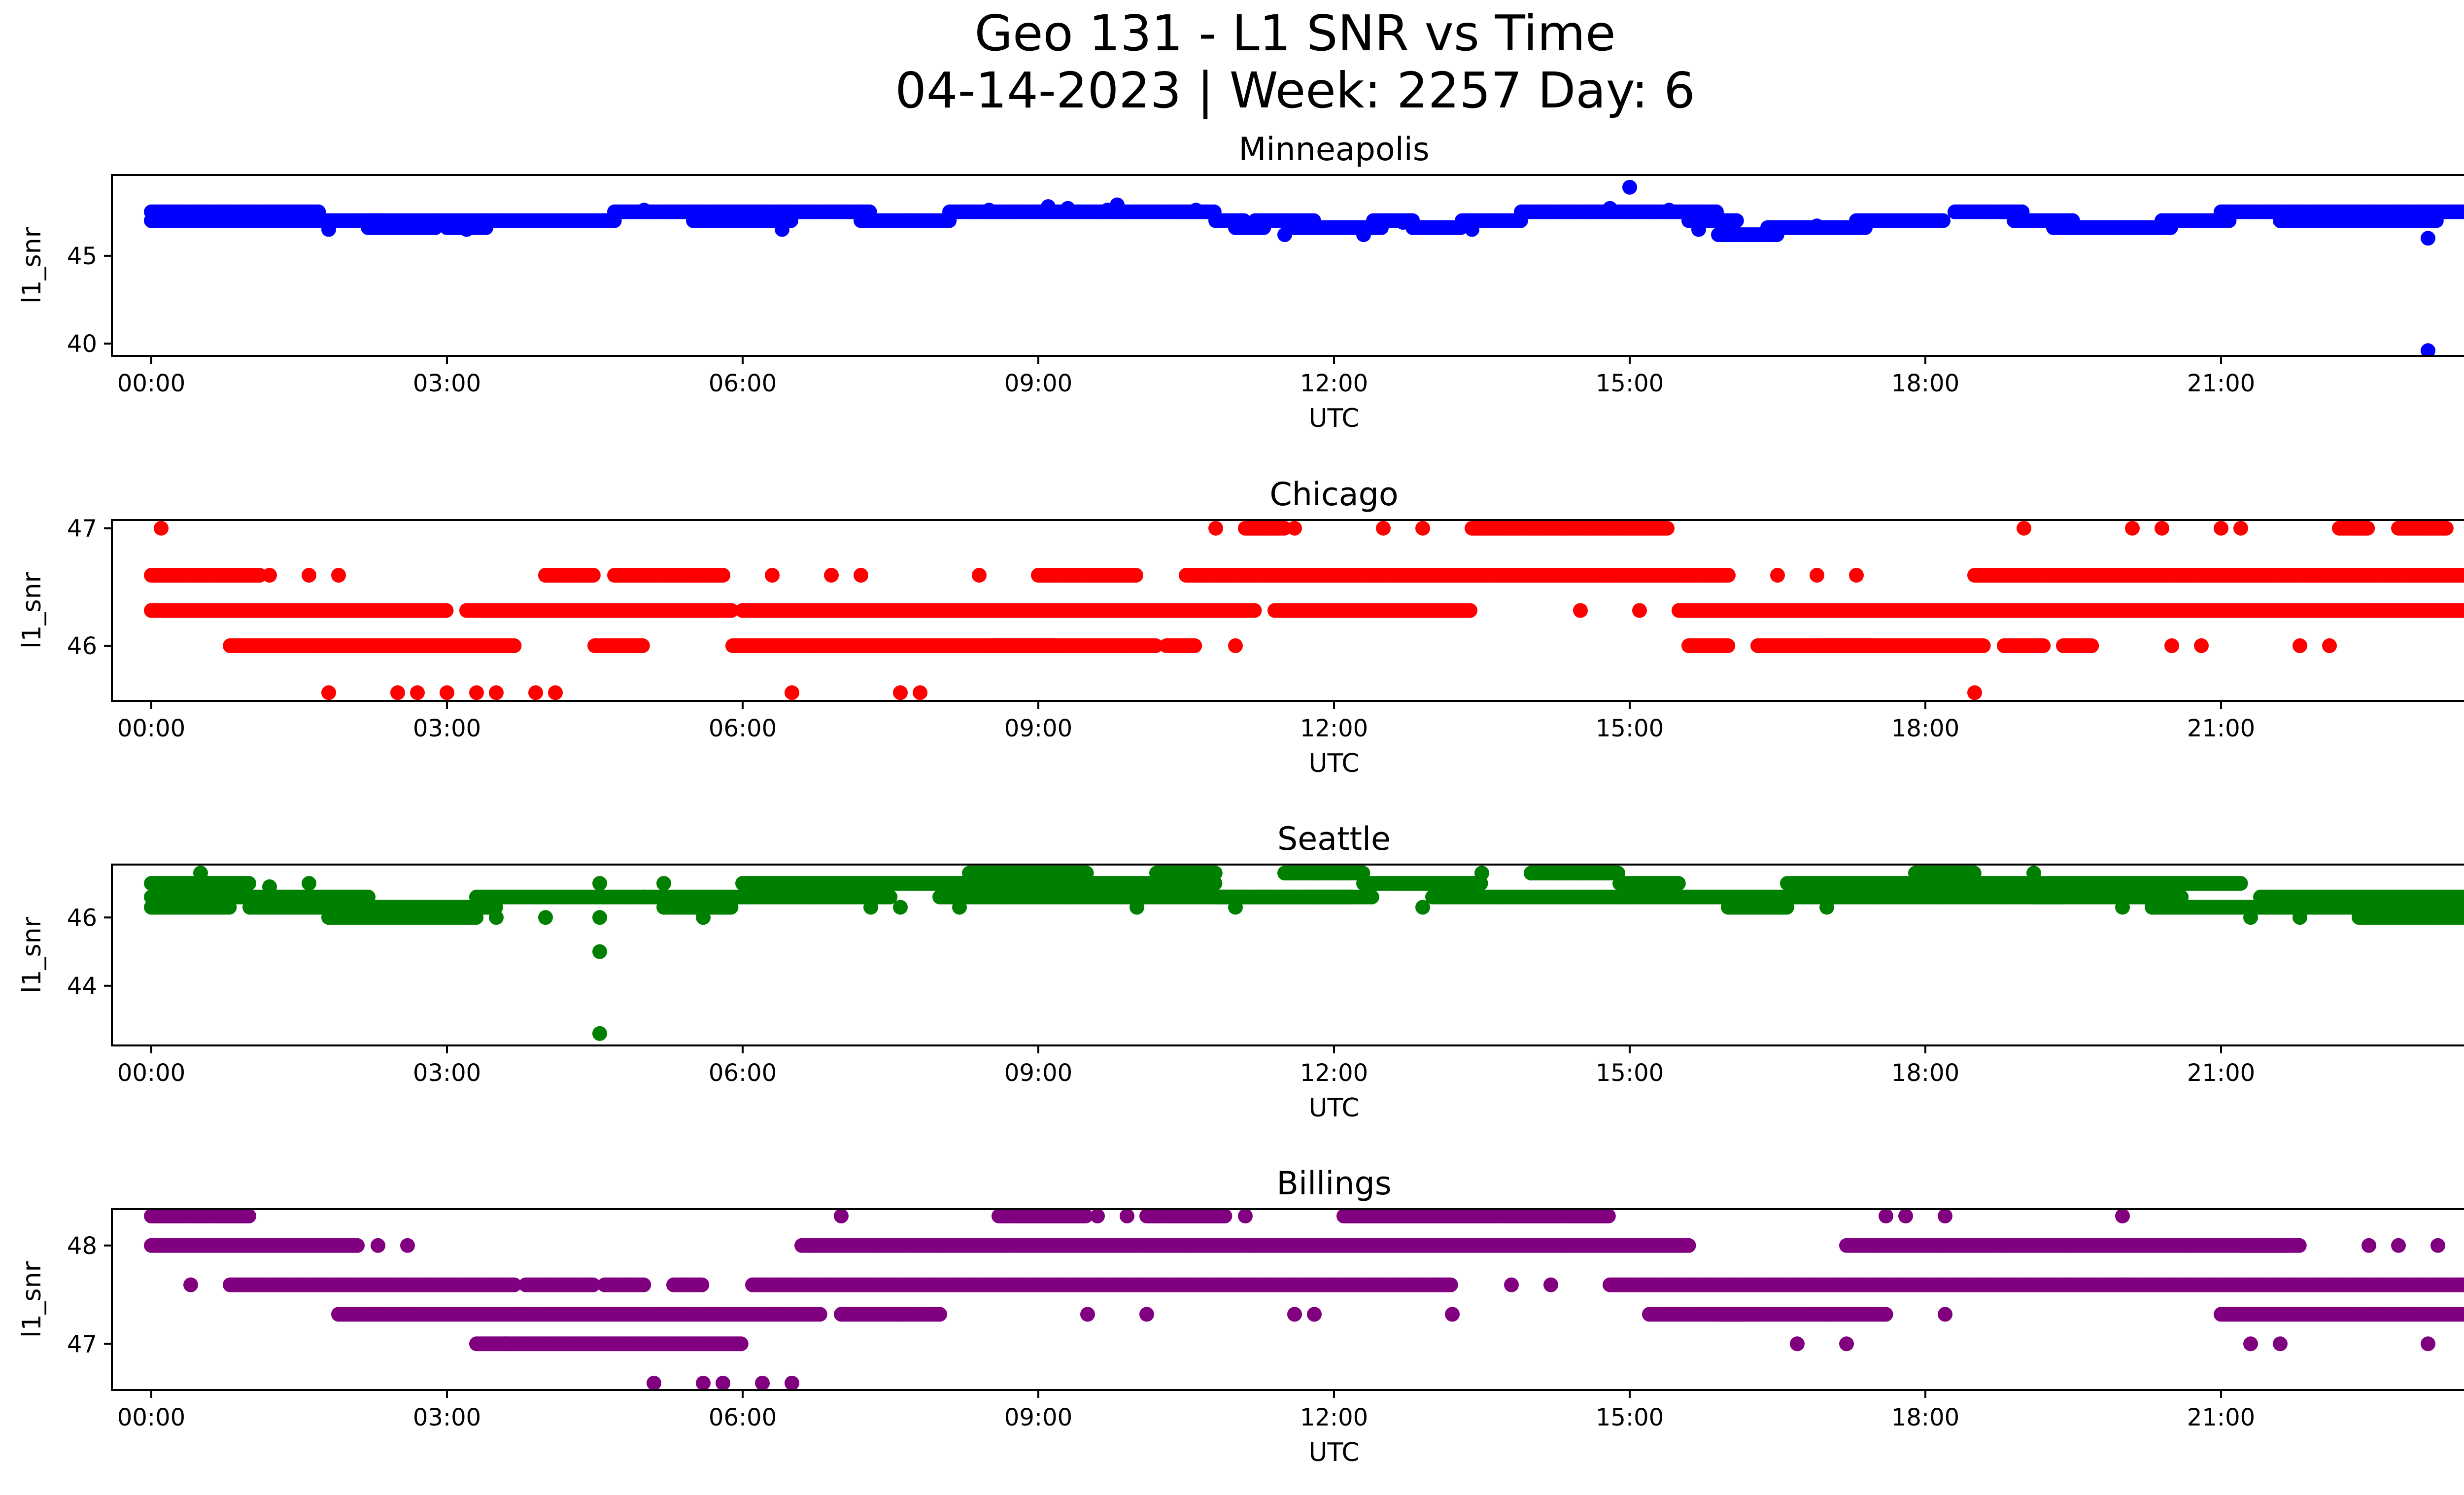 The width and height of the screenshot is (2464, 1495). I want to click on data-series-minneapolis, so click(1304, 267).